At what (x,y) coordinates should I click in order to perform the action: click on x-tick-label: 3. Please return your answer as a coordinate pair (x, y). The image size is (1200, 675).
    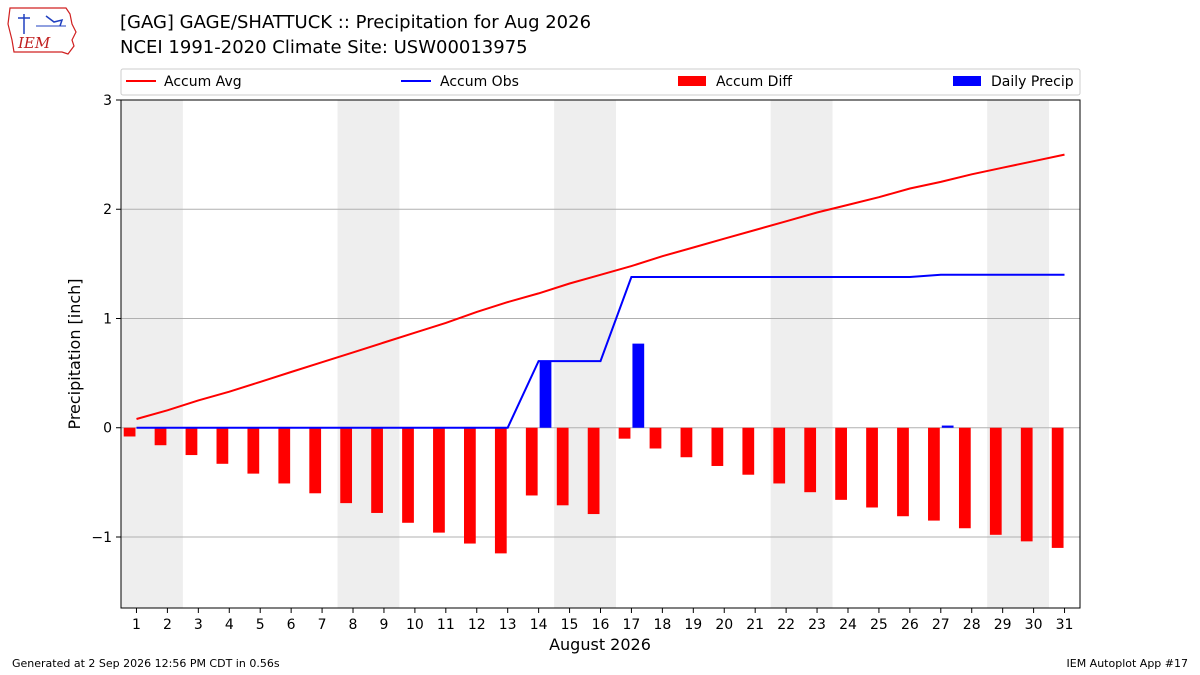
    Looking at the image, I should click on (198, 625).